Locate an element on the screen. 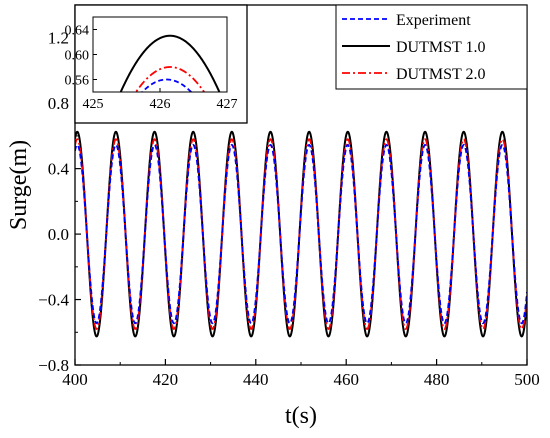 This screenshot has width=550, height=438. inset-y-tick-label: 0.60 is located at coordinates (77, 56).